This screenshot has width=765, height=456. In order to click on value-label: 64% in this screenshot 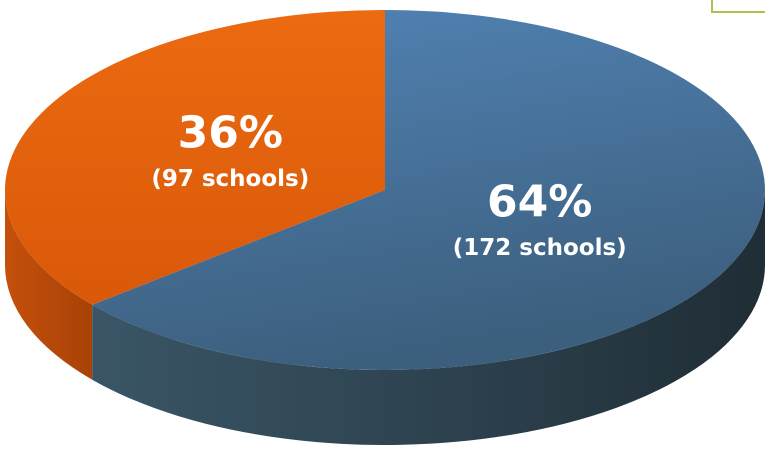, I will do `click(539, 201)`.